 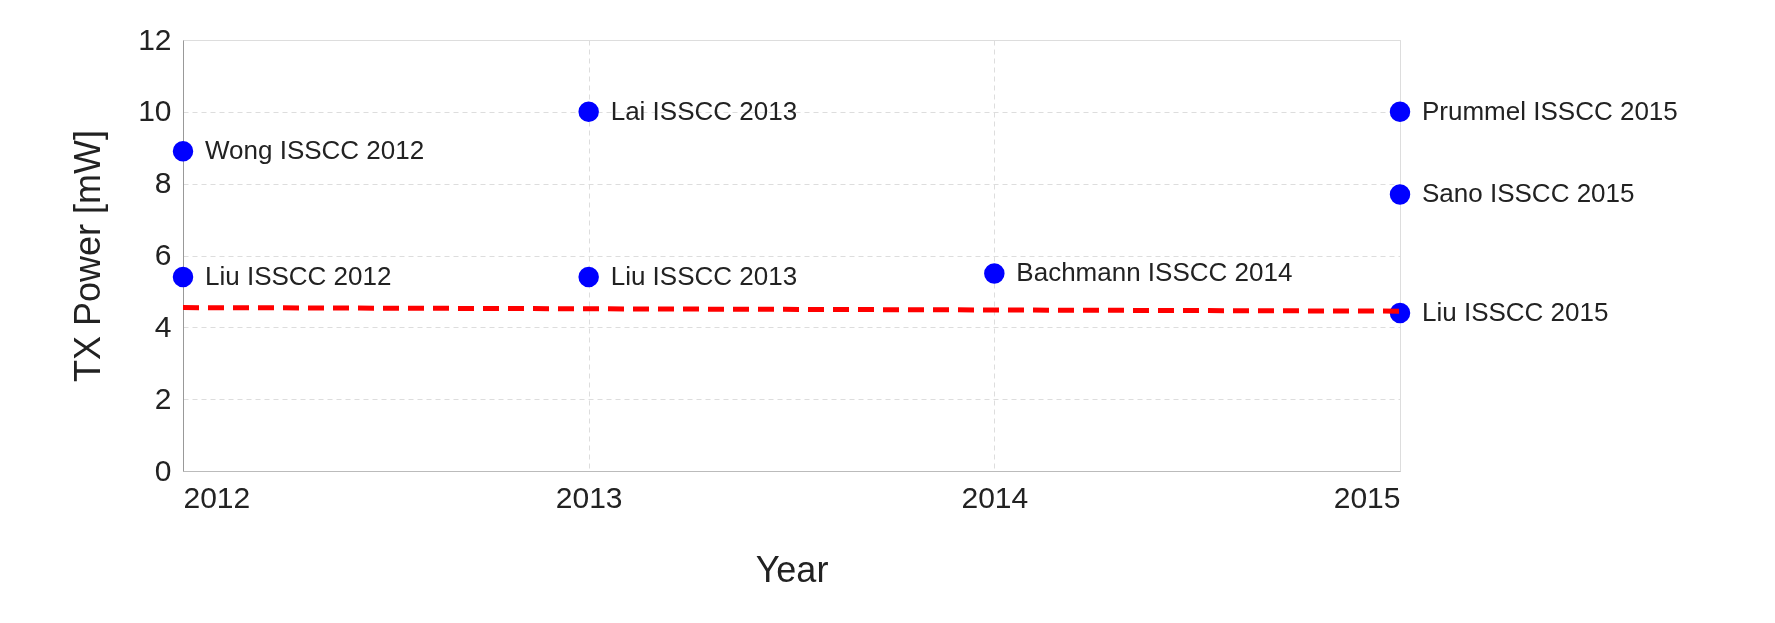 What do you see at coordinates (217, 497) in the screenshot?
I see `x-tick-label: 2012` at bounding box center [217, 497].